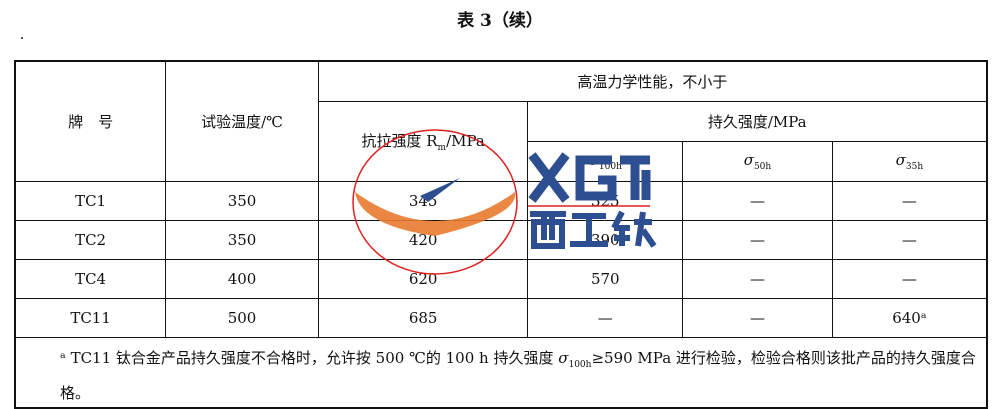  What do you see at coordinates (90, 201) in the screenshot?
I see `cell-grade: TC1` at bounding box center [90, 201].